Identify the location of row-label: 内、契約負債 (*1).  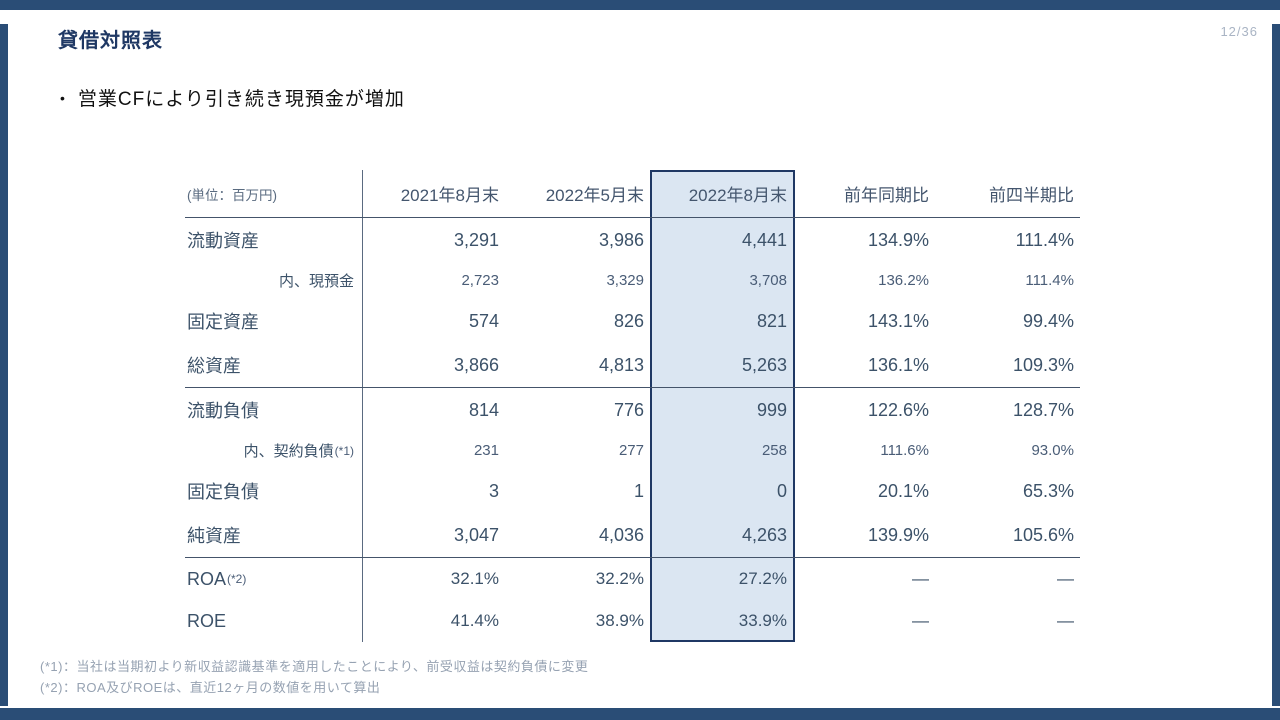
(274, 450).